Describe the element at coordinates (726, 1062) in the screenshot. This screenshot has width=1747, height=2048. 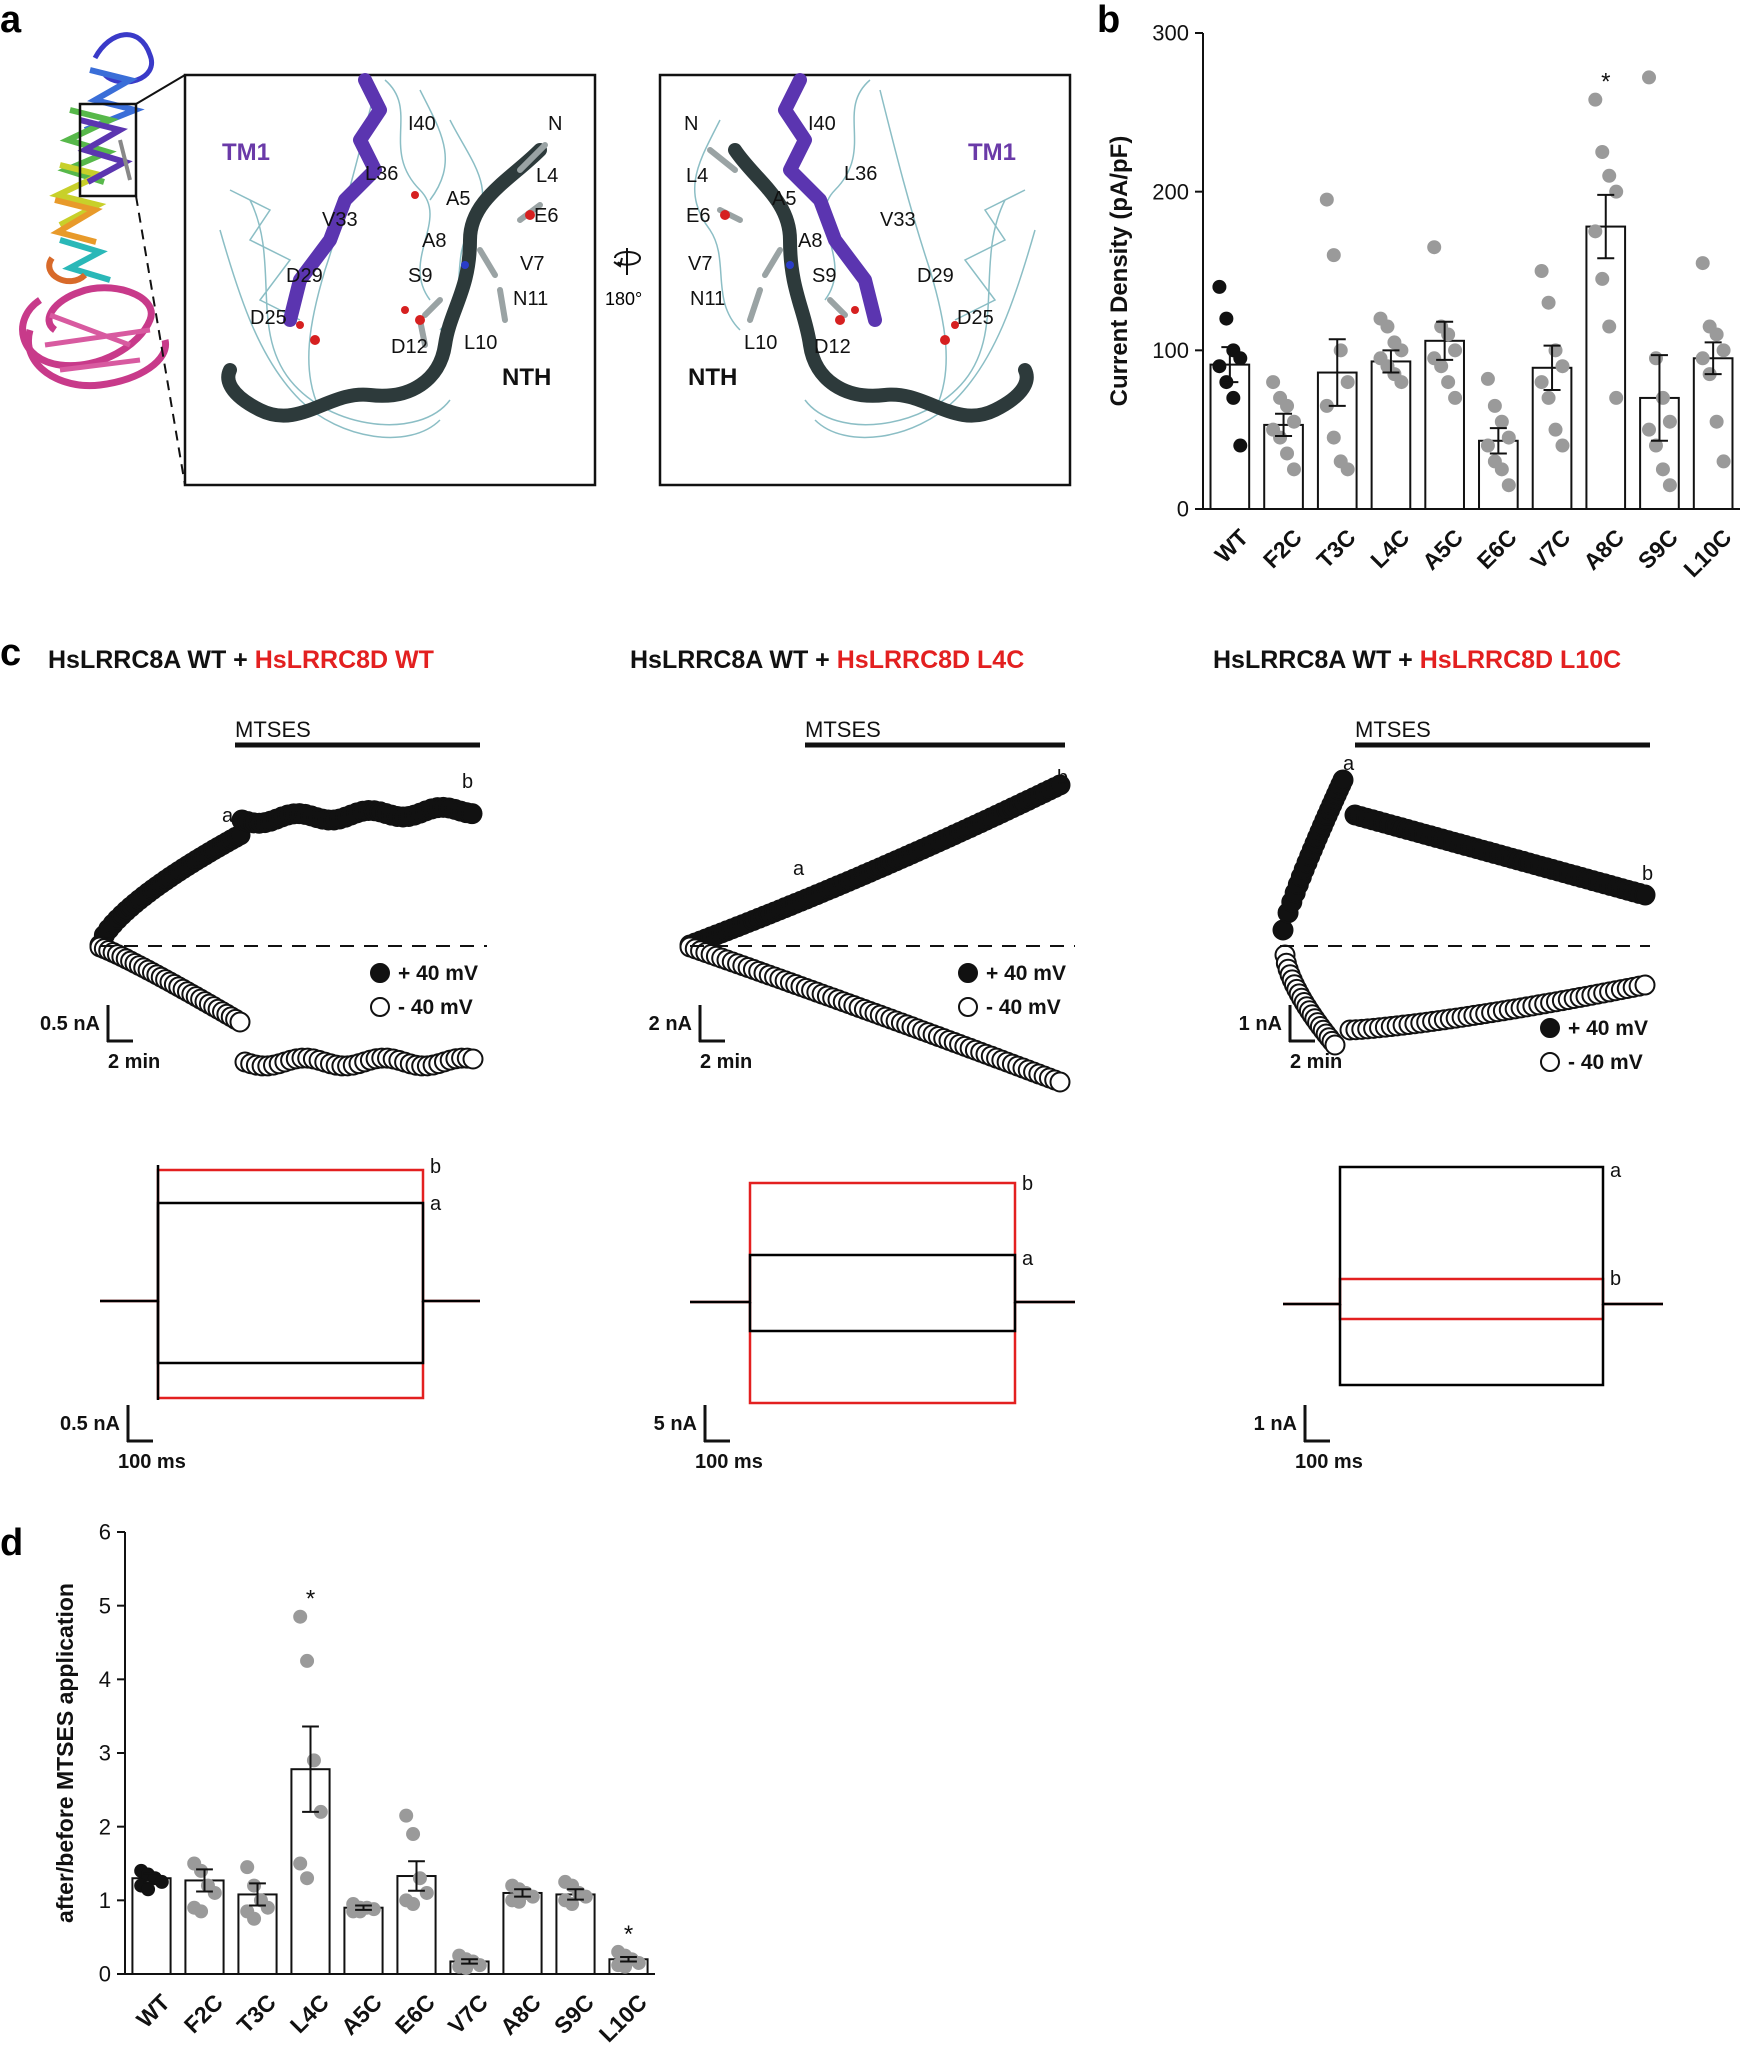
I see `scale-time-label: 2 min` at that location.